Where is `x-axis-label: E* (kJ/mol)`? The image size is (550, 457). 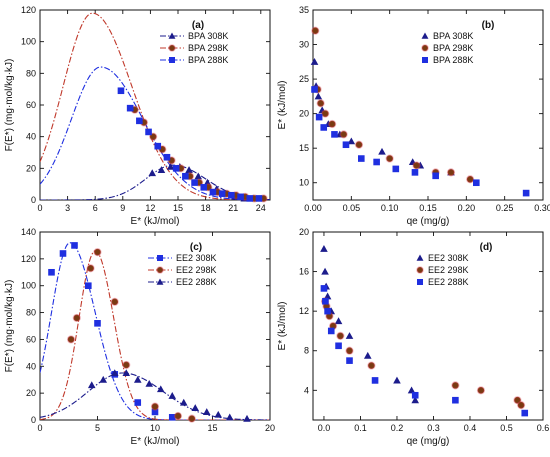 x-axis-label: E* (kJ/mol) is located at coordinates (155, 221).